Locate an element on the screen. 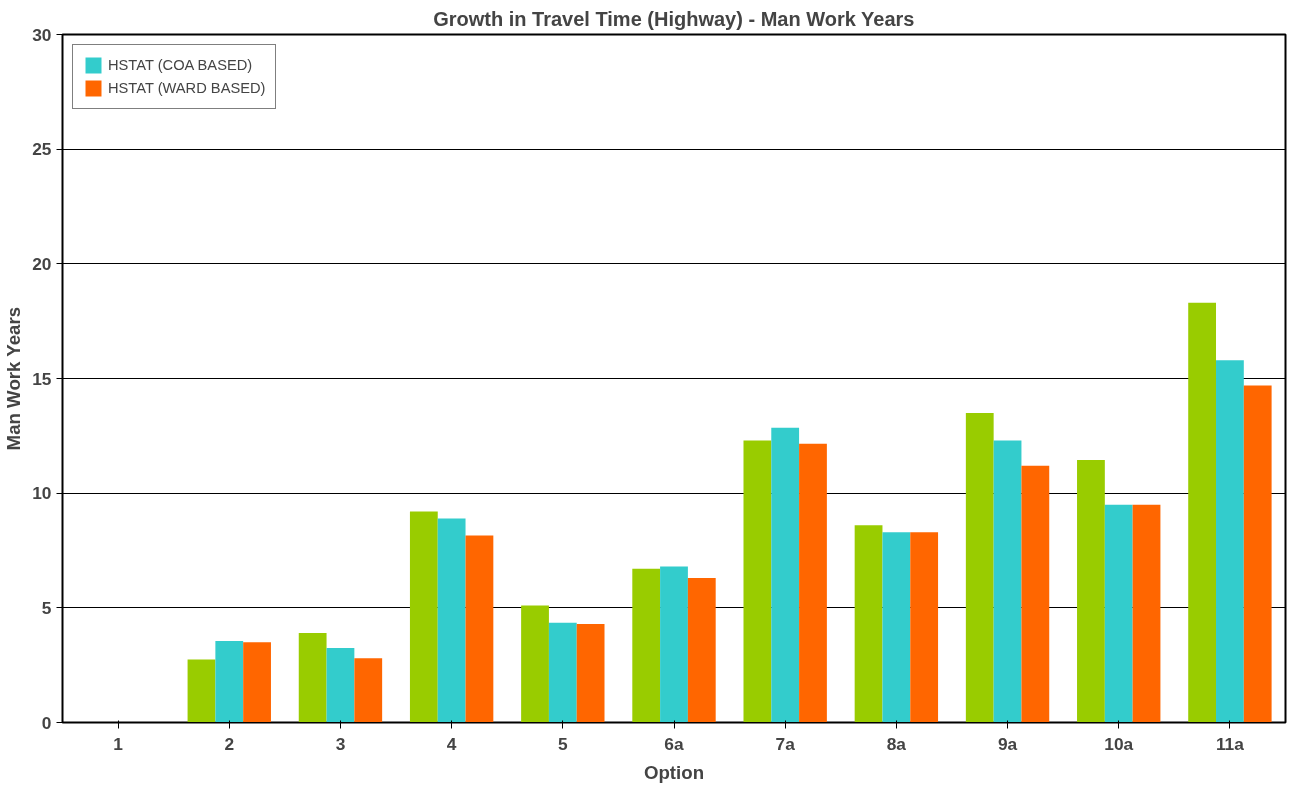 The height and width of the screenshot is (793, 1296). y-axis-title: Man Work Years is located at coordinates (14, 378).